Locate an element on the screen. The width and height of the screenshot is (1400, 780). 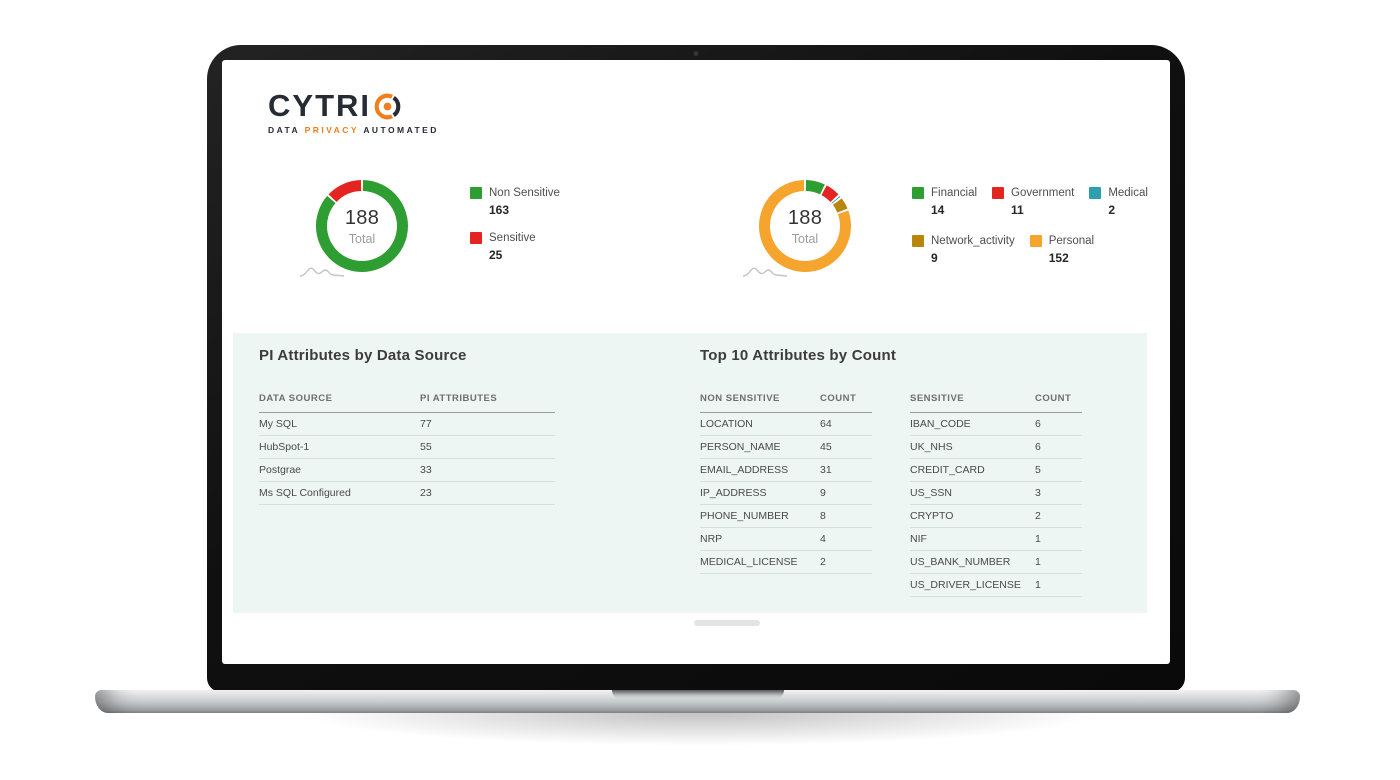
cell-value: 33 is located at coordinates (426, 470).